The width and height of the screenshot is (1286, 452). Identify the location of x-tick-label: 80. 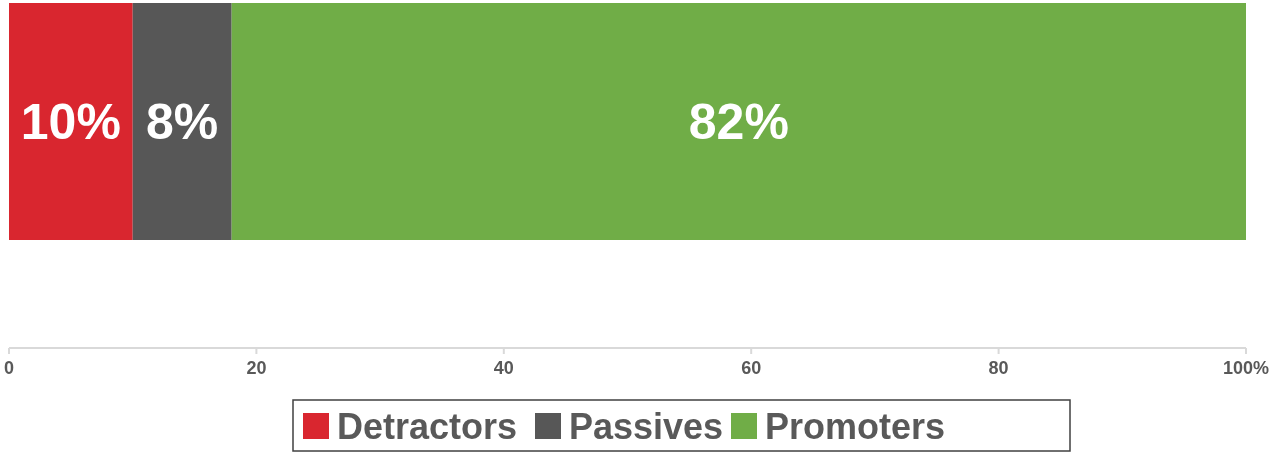
(998, 368).